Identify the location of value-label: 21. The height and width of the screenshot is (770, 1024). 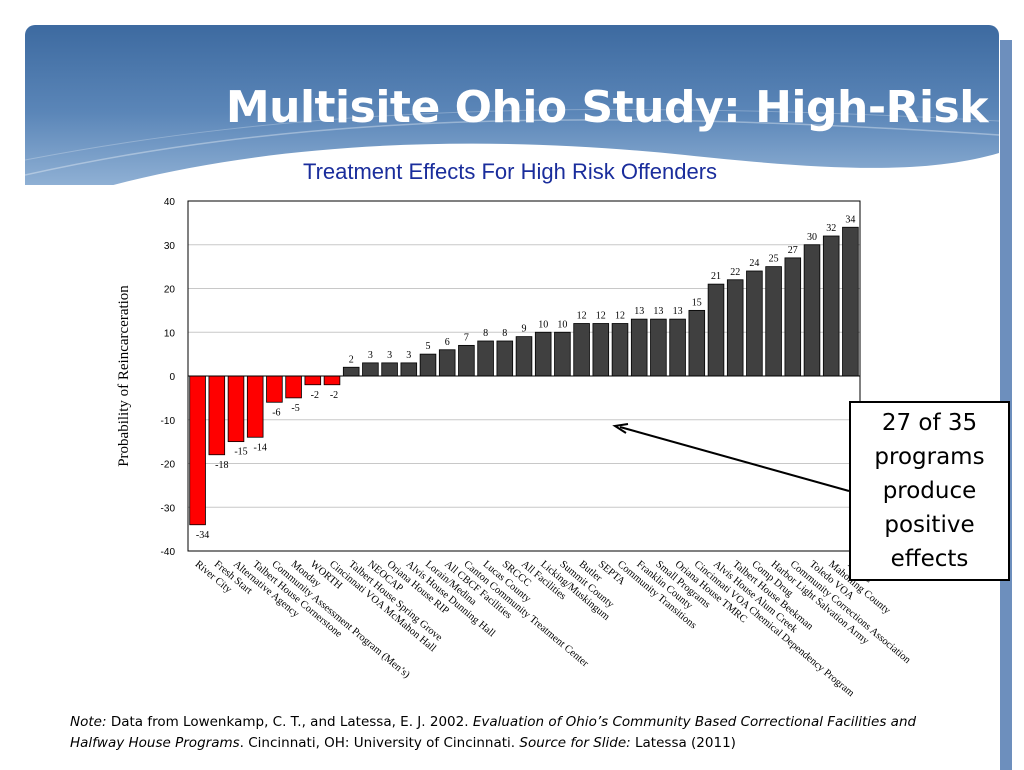
(716, 276).